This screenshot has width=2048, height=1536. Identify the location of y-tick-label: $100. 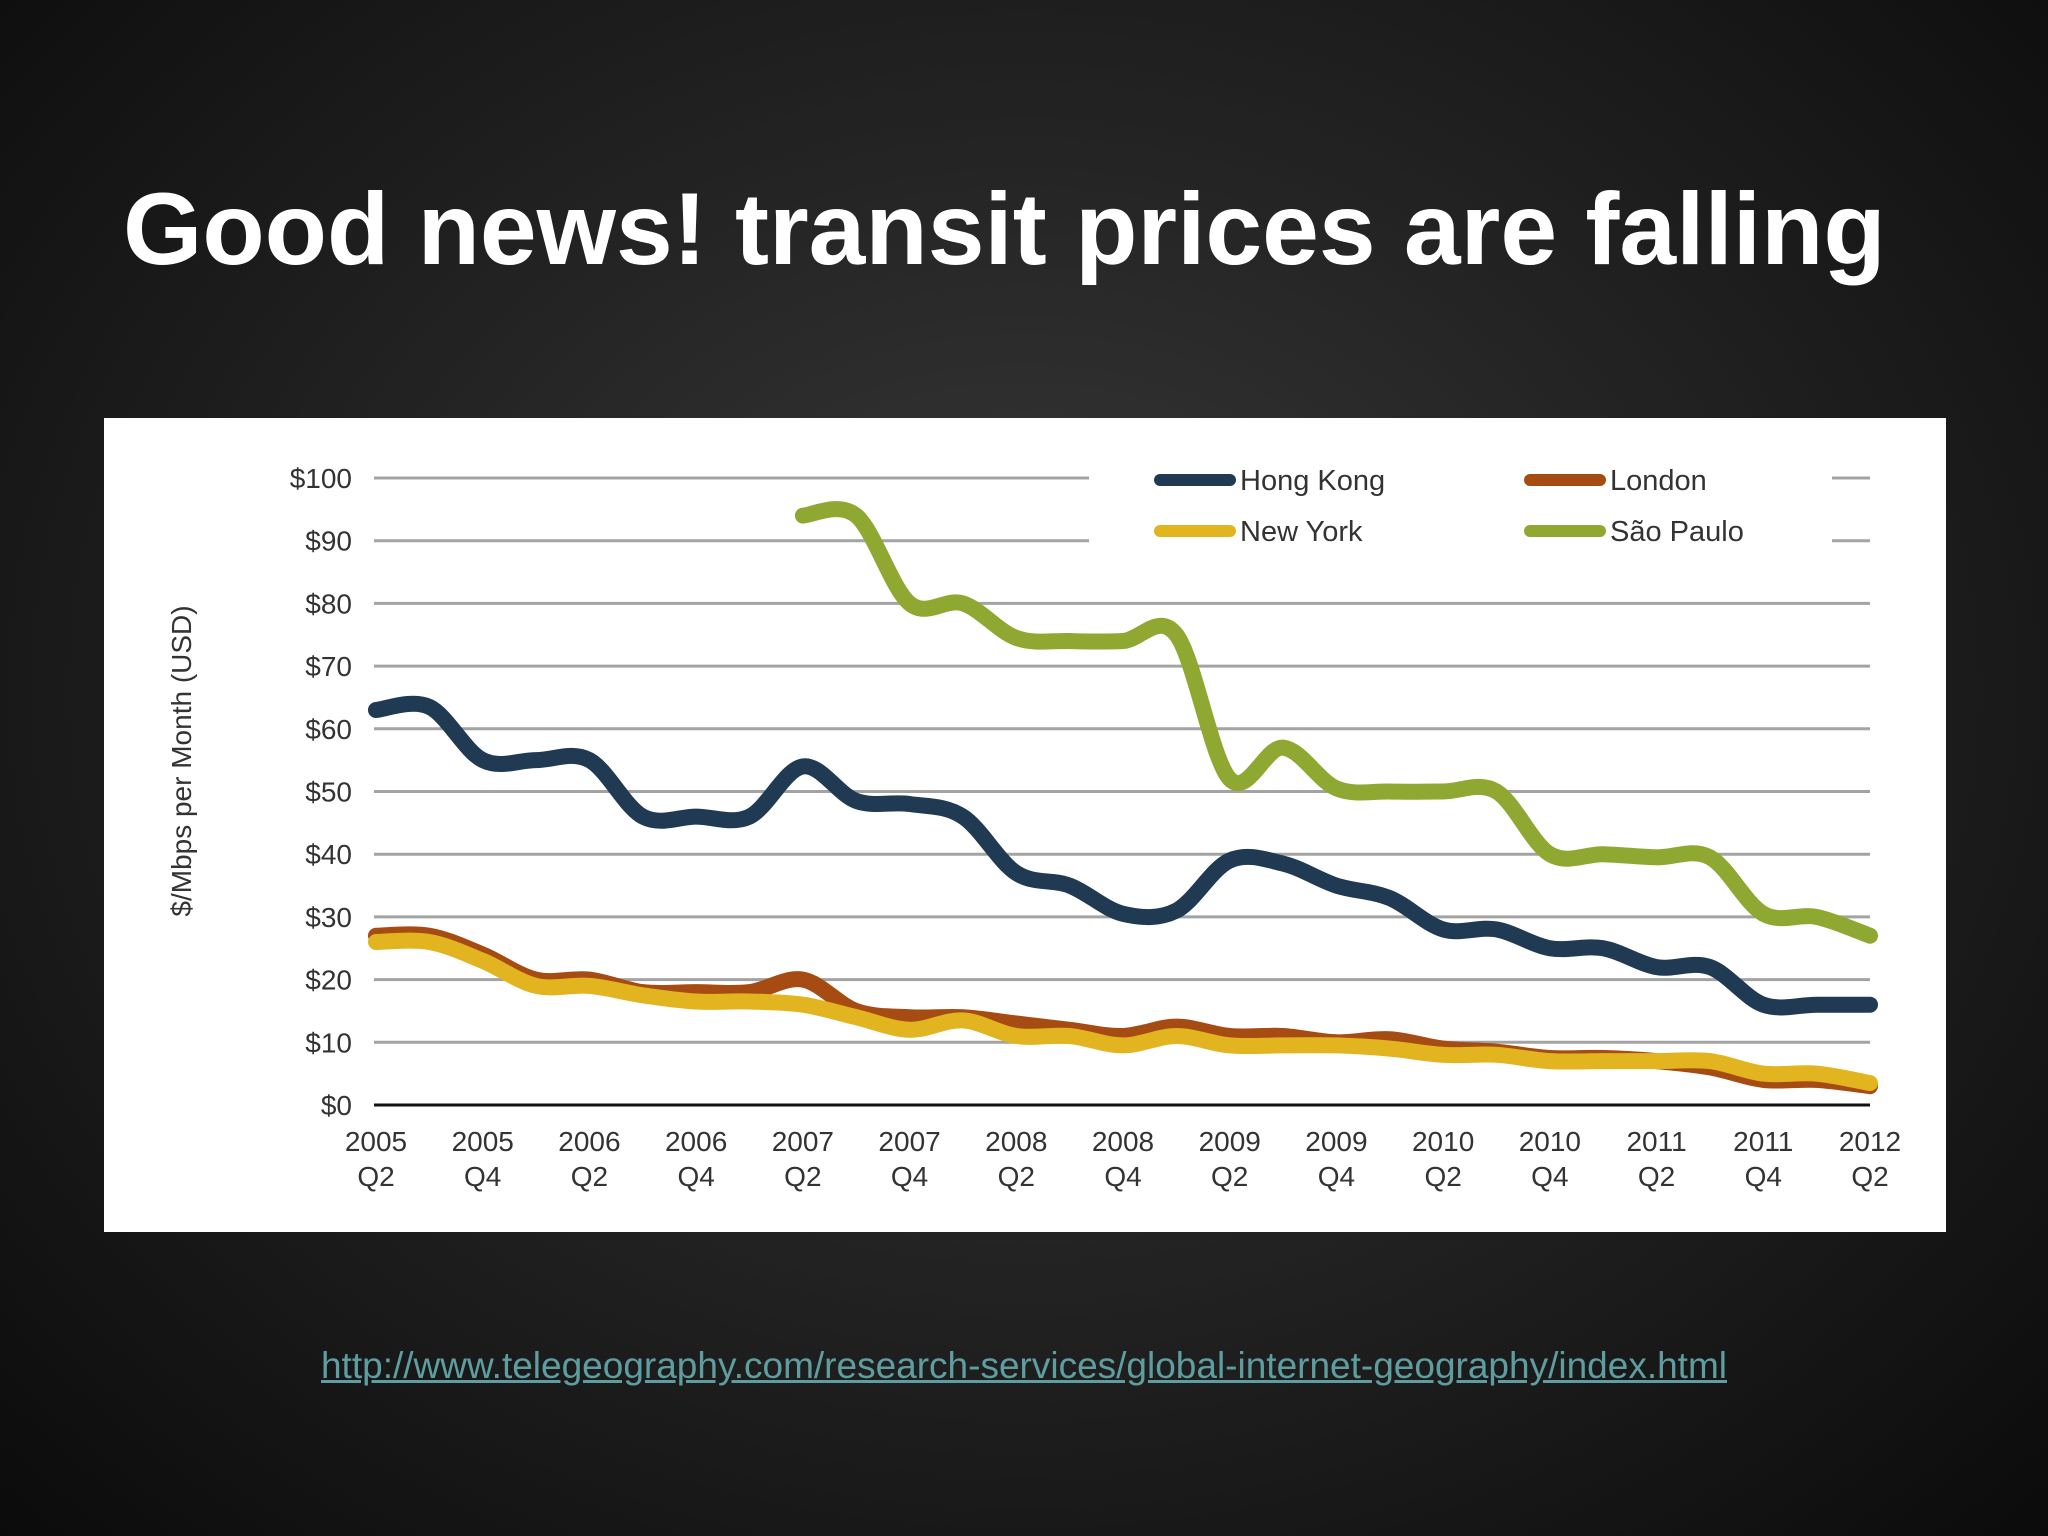
(321, 478).